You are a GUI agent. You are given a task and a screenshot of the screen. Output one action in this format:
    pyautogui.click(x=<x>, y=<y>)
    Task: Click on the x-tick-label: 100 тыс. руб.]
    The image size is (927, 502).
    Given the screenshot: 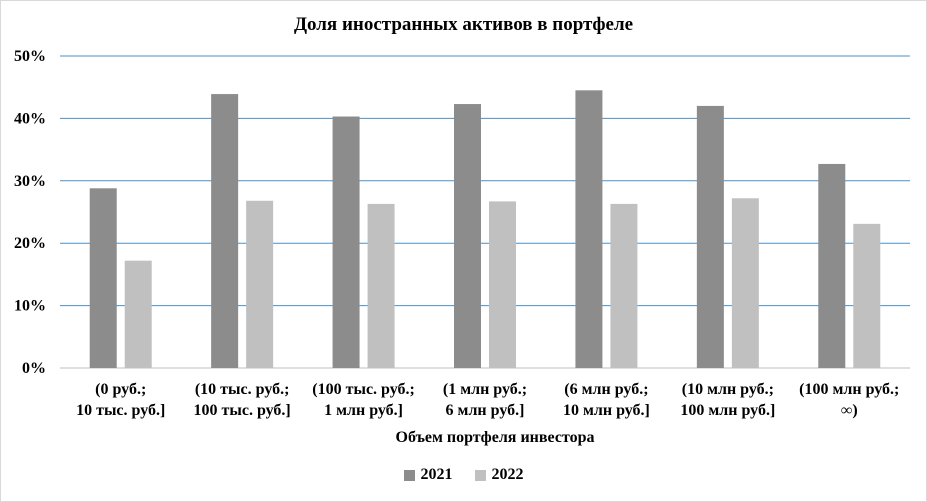 What is the action you would take?
    pyautogui.click(x=242, y=410)
    